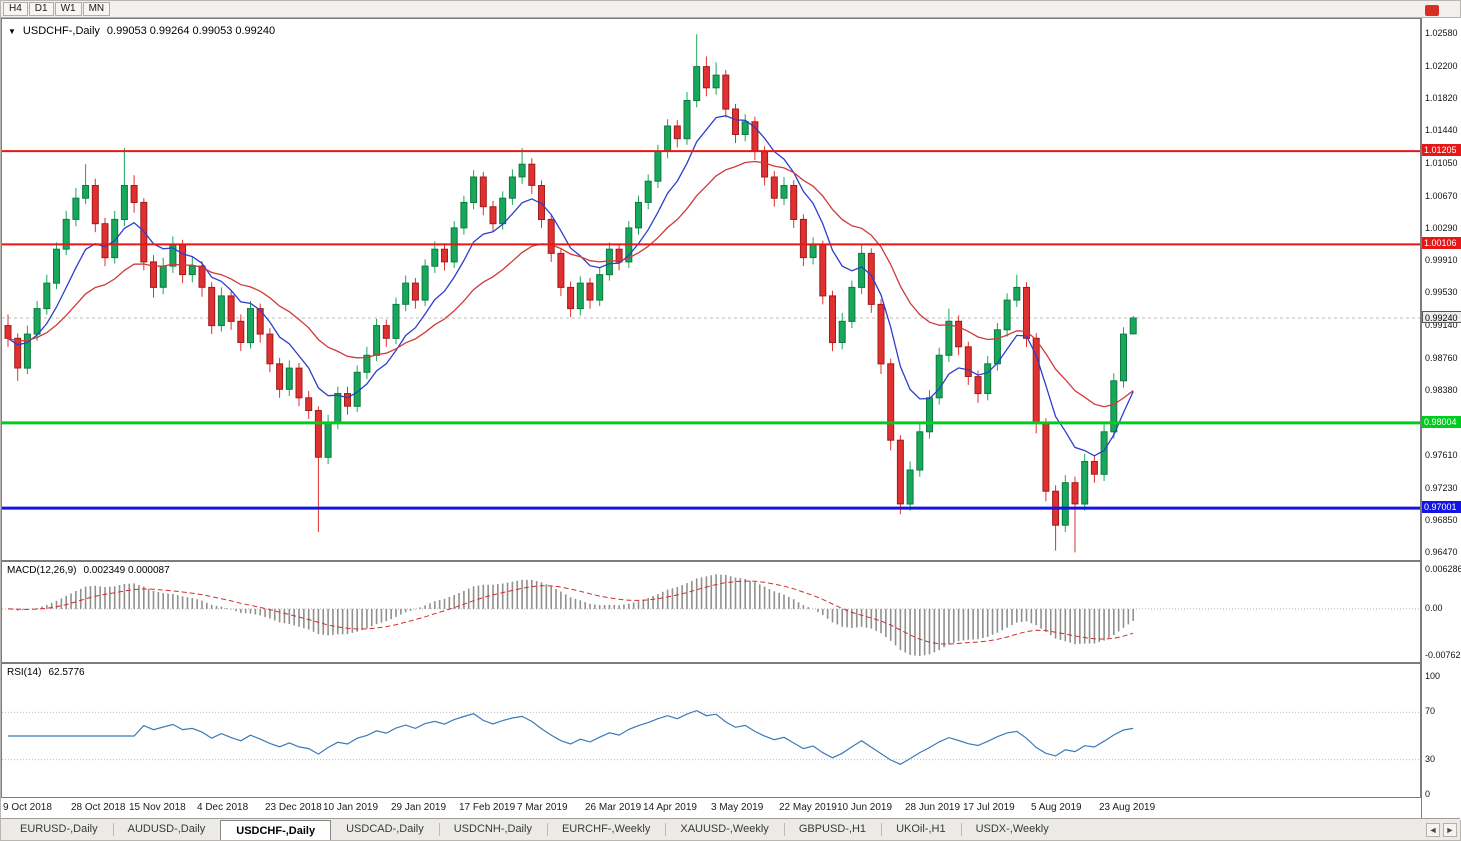 The image size is (1461, 841). I want to click on macd-axis-tick: -0.00762, so click(1443, 655).